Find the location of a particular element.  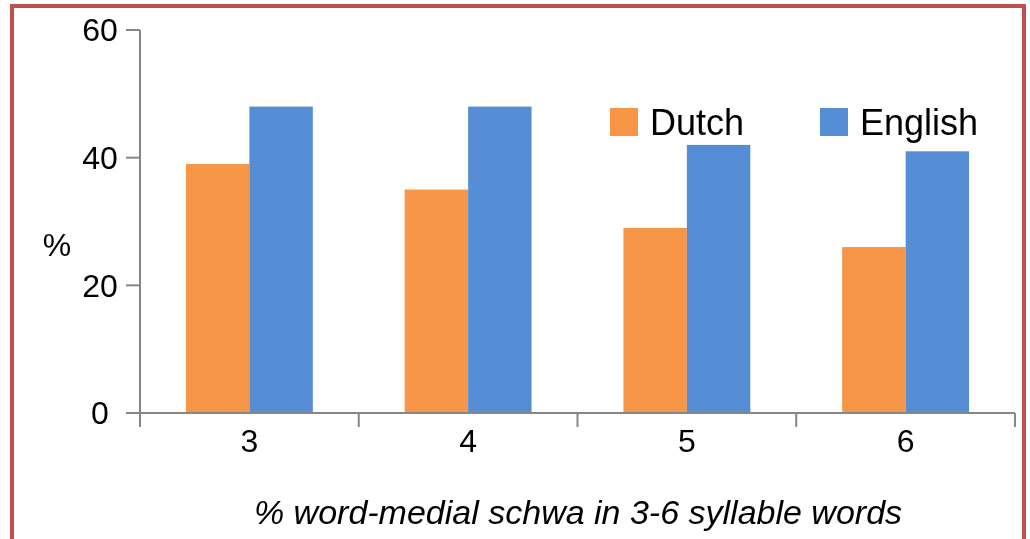

x-tick-label: 4 is located at coordinates (468, 441).